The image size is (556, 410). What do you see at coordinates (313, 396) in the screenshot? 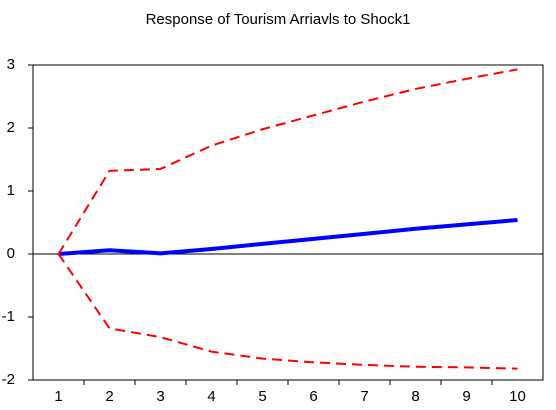
I see `x-tick-label: 6` at bounding box center [313, 396].